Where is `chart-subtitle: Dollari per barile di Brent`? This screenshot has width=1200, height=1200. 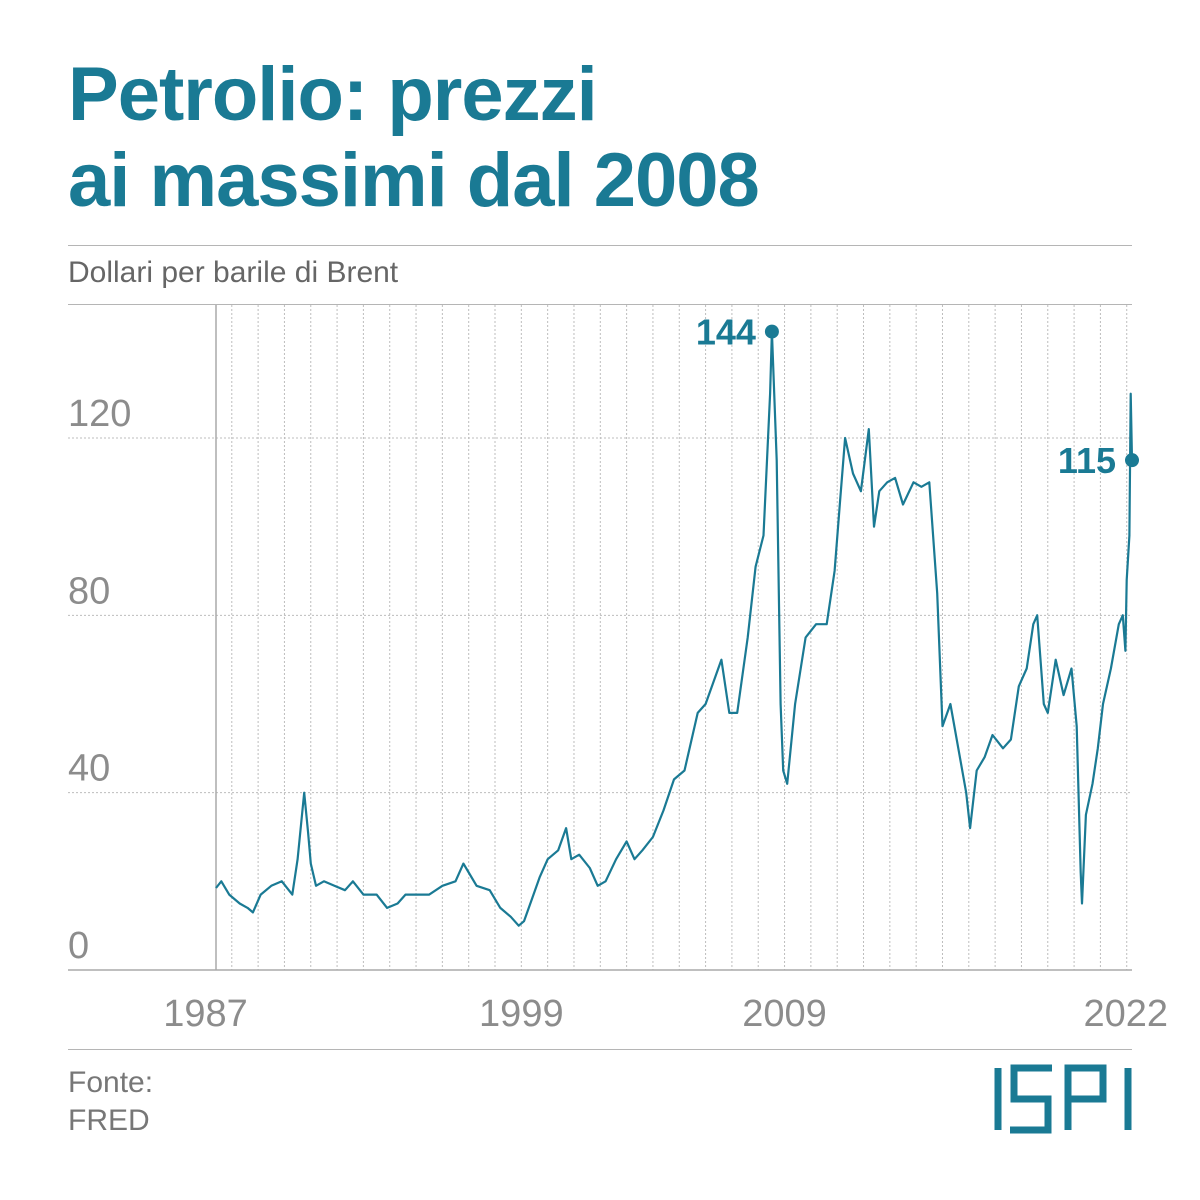
chart-subtitle: Dollari per barile di Brent is located at coordinates (233, 272).